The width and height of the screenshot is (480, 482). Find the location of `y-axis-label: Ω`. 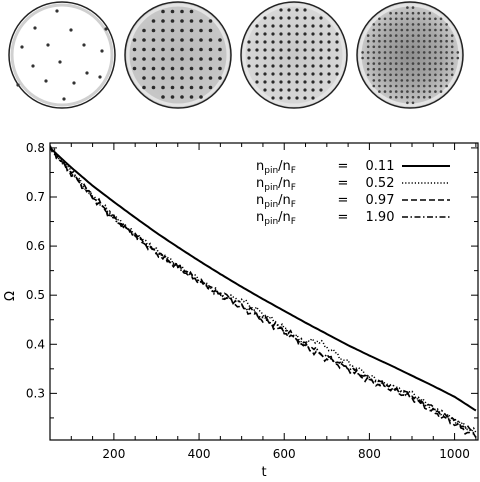

y-axis-label: Ω is located at coordinates (10, 296).